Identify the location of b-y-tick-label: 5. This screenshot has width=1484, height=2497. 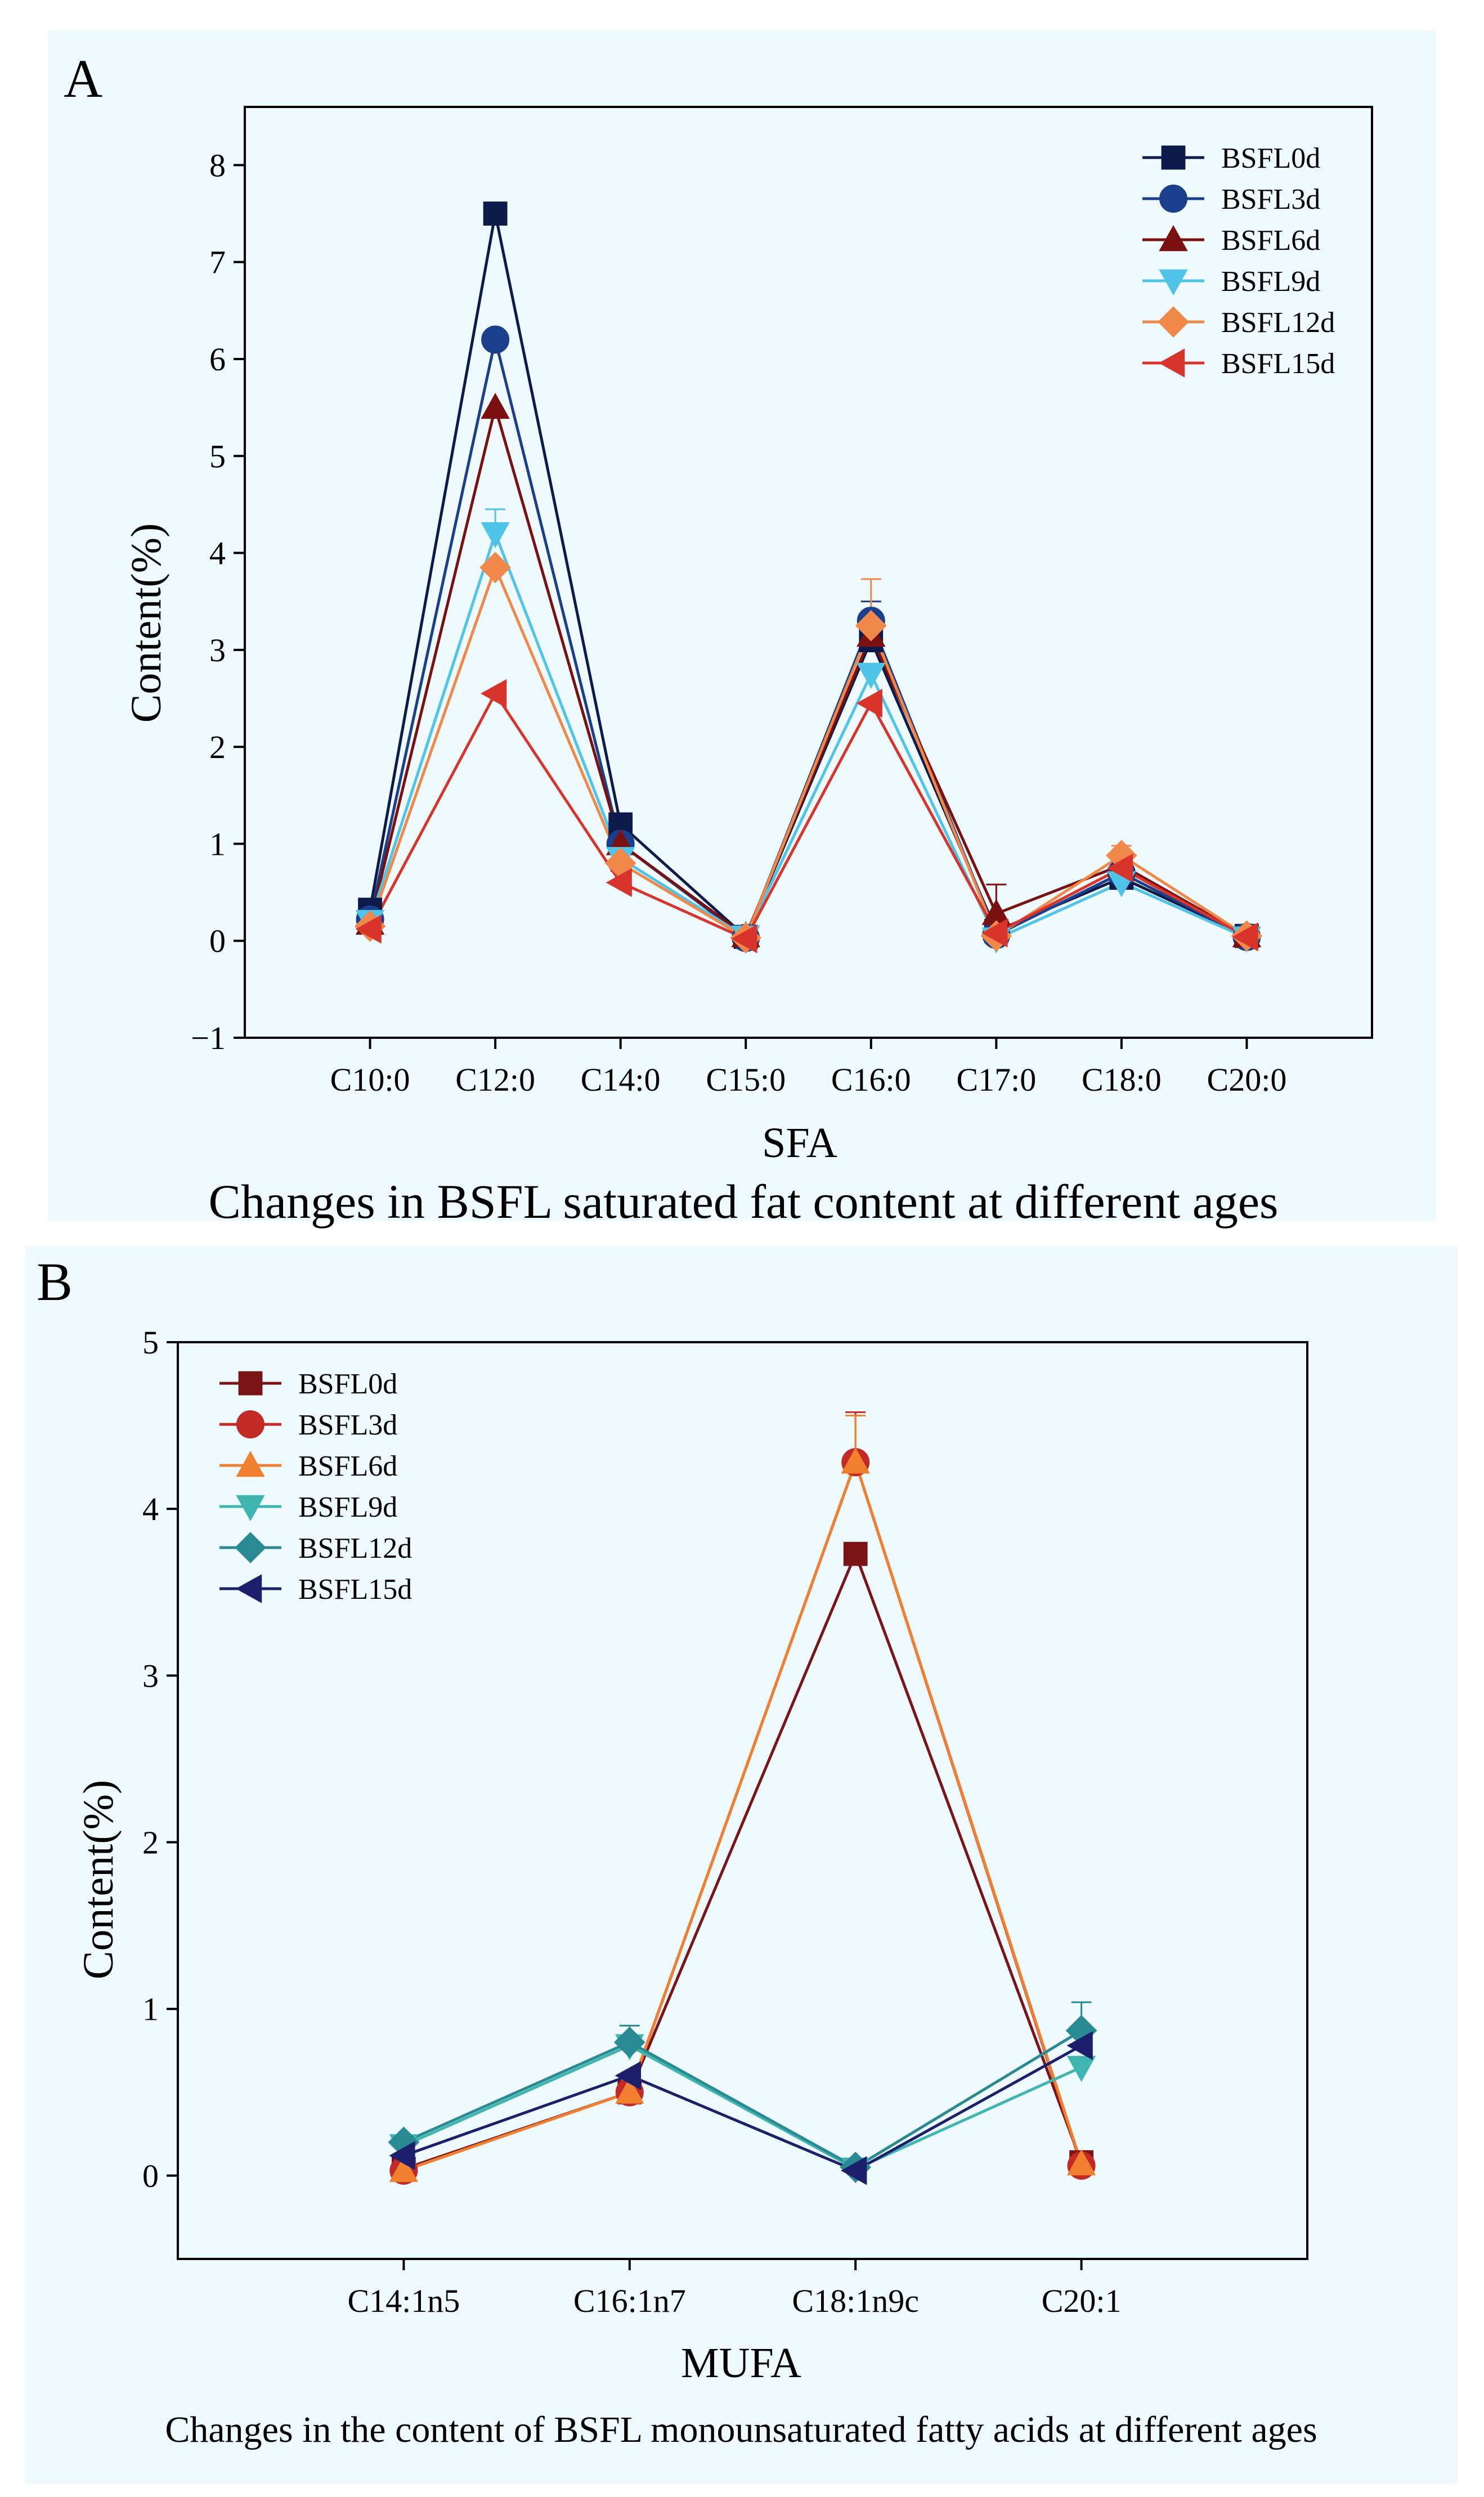
(151, 1342).